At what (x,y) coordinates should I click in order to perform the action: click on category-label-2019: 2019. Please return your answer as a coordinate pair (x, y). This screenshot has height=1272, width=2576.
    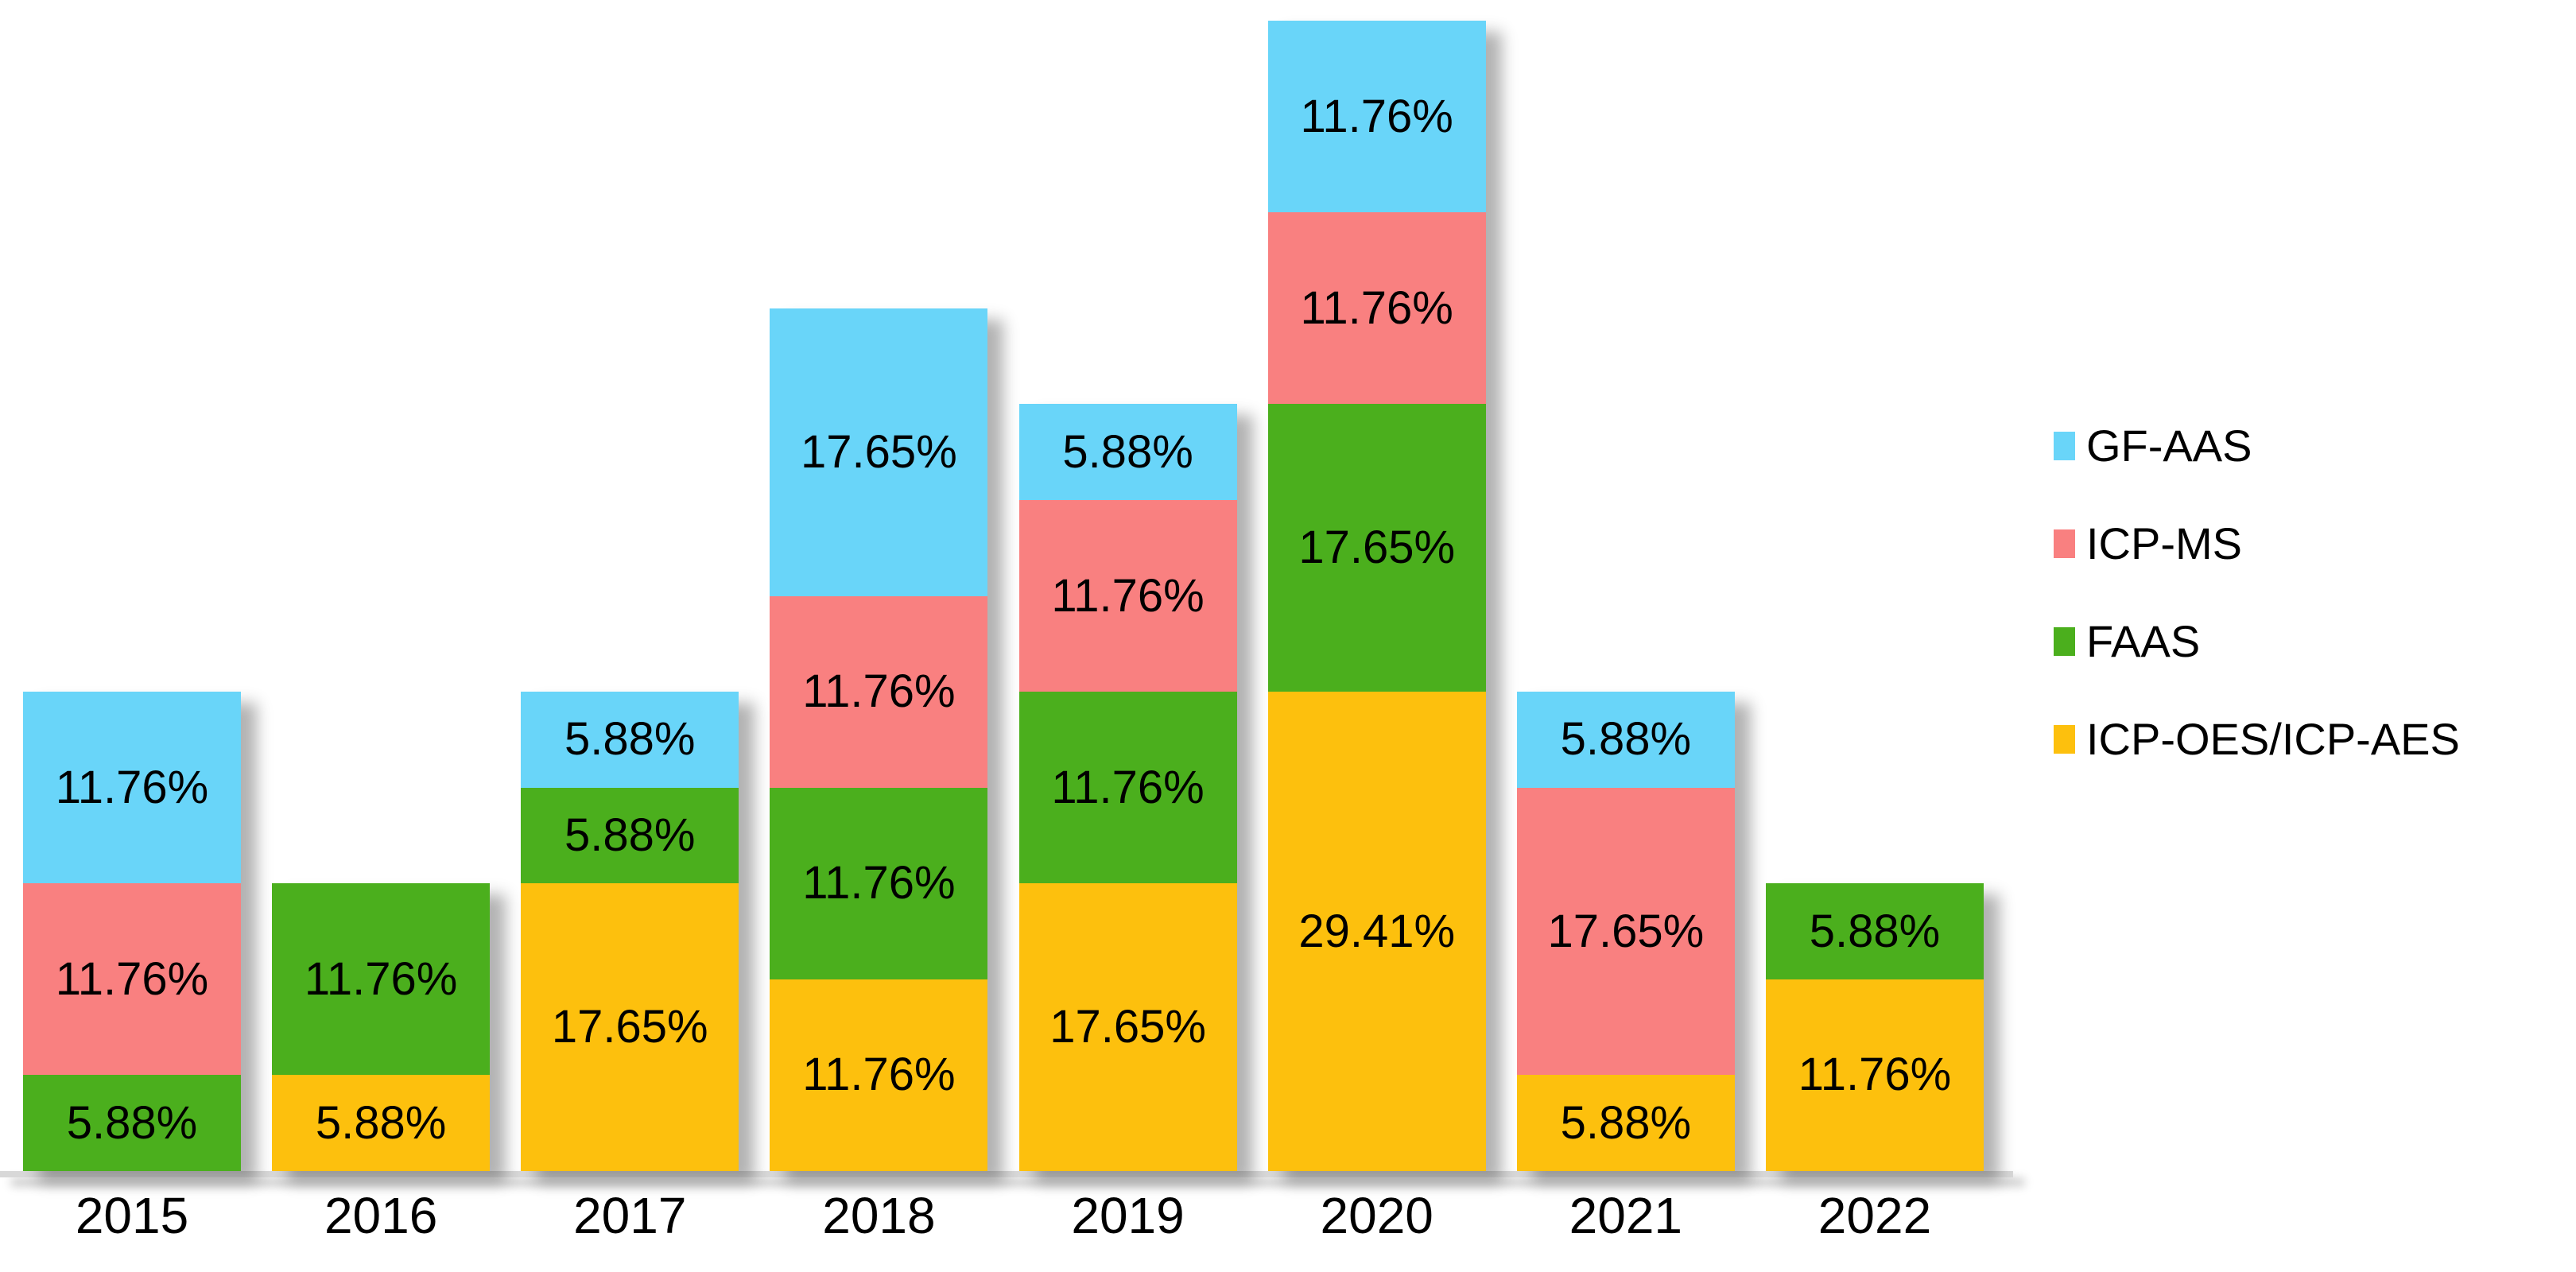
    Looking at the image, I should click on (1128, 1215).